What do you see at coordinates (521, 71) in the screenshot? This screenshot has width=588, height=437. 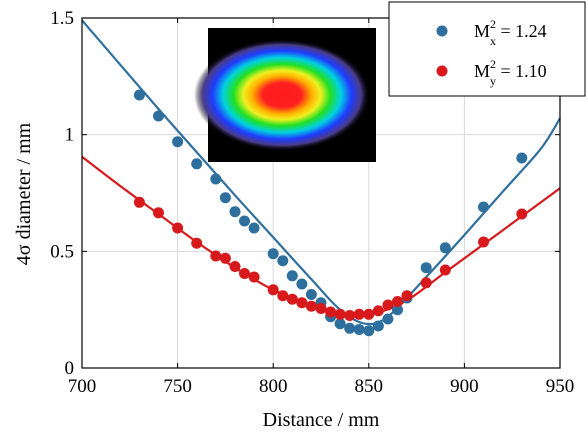 I see `legend-y-value: = 1.10` at bounding box center [521, 71].